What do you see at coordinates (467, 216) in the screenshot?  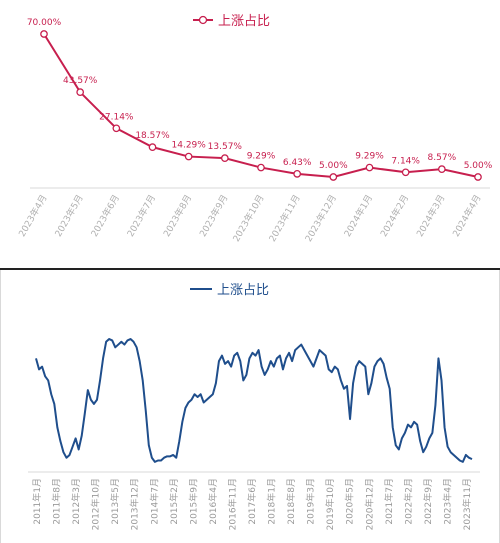 I see `x-tick-label: 2024年4月` at bounding box center [467, 216].